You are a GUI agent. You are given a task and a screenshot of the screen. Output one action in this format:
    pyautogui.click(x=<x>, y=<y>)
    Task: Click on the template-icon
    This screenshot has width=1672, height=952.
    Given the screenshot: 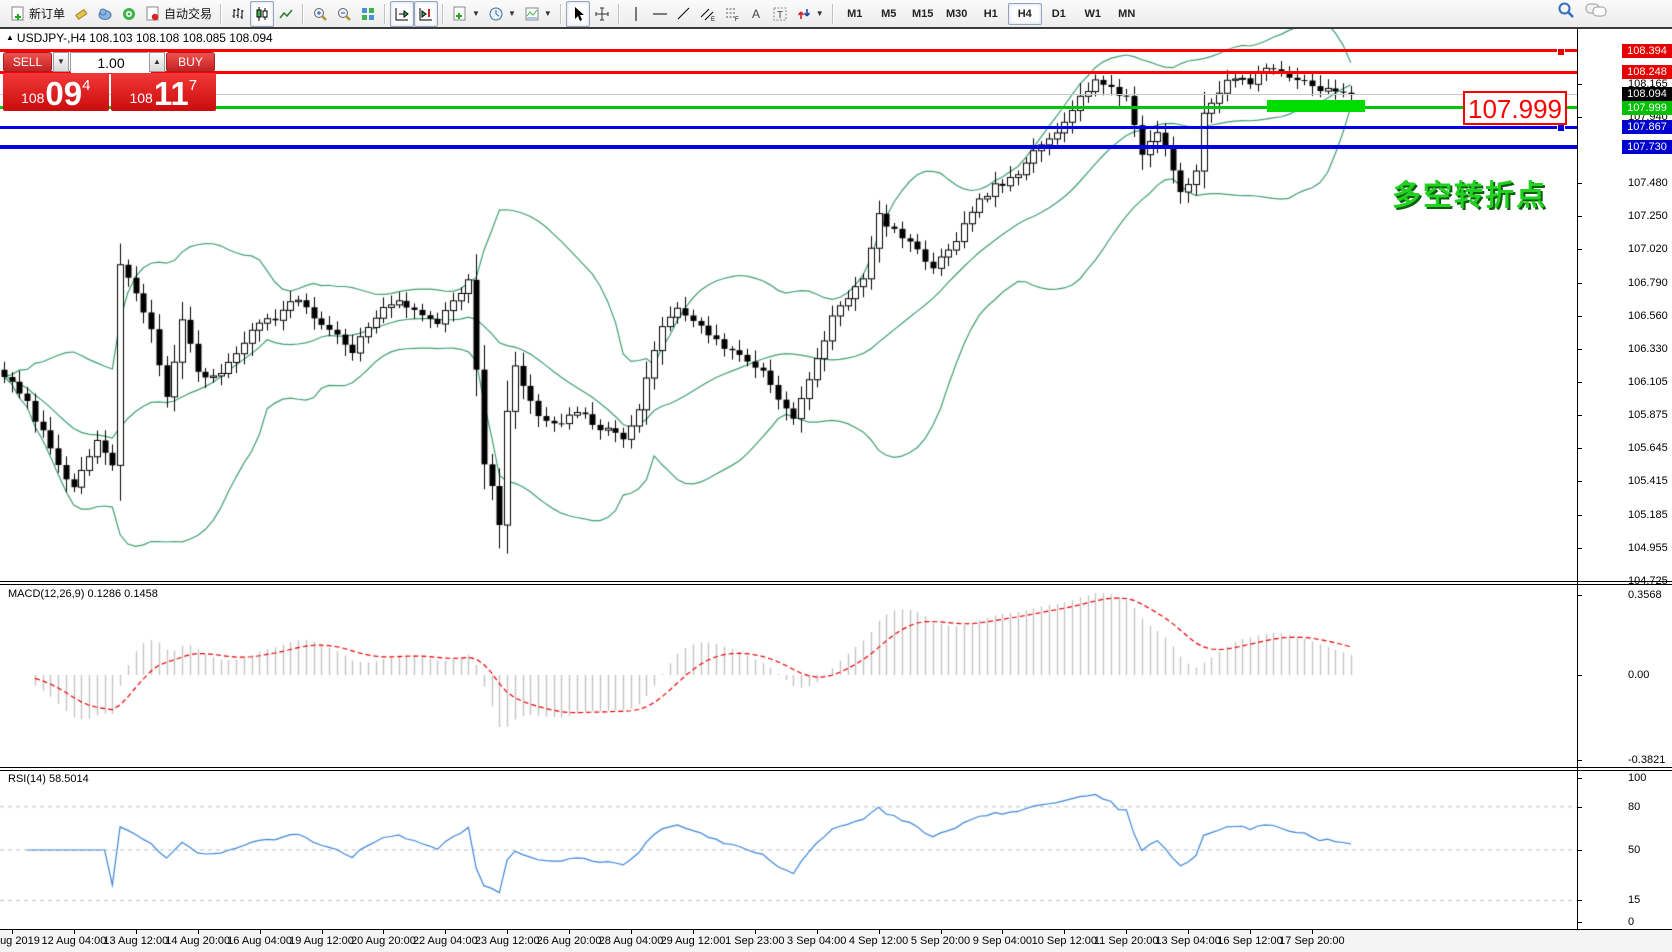 What is the action you would take?
    pyautogui.click(x=532, y=14)
    